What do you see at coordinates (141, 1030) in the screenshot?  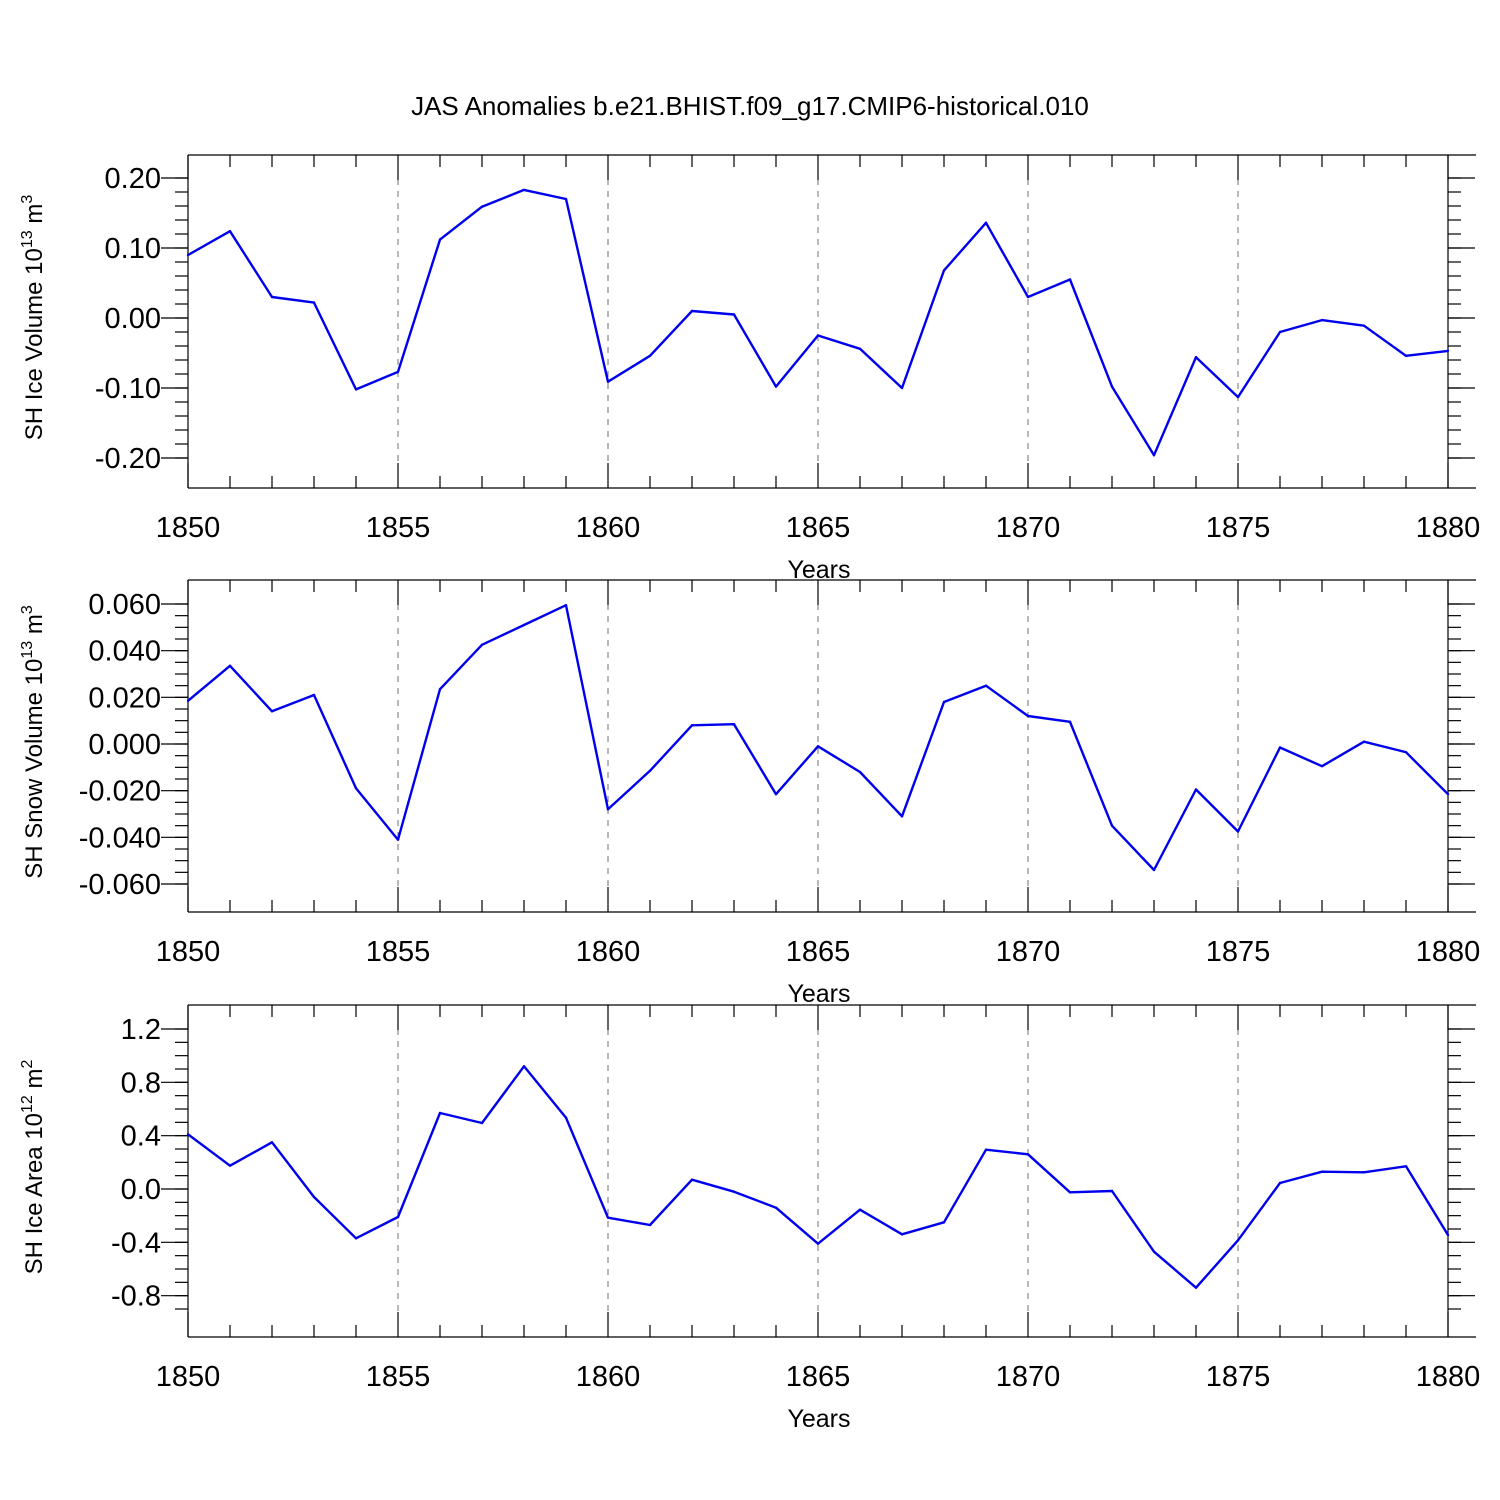 I see `y-tick-label: 1.2` at bounding box center [141, 1030].